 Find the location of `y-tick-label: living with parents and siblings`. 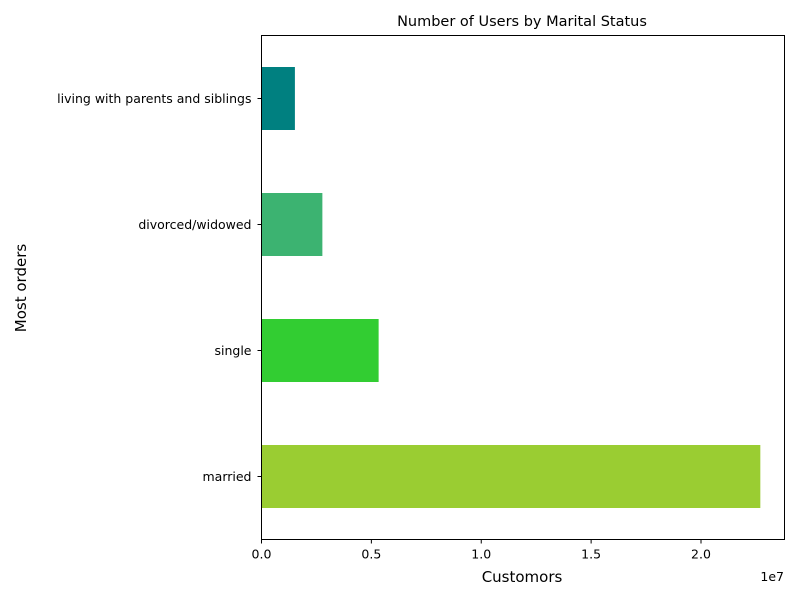

y-tick-label: living with parents and siblings is located at coordinates (154, 98).